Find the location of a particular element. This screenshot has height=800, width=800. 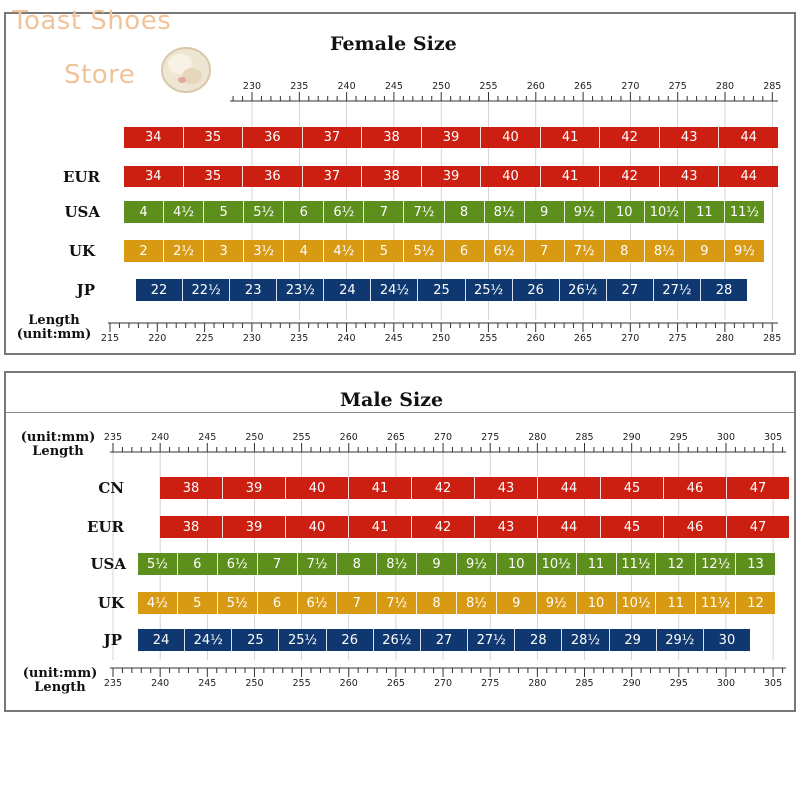

ruler-tick-label: 265 is located at coordinates (583, 86).